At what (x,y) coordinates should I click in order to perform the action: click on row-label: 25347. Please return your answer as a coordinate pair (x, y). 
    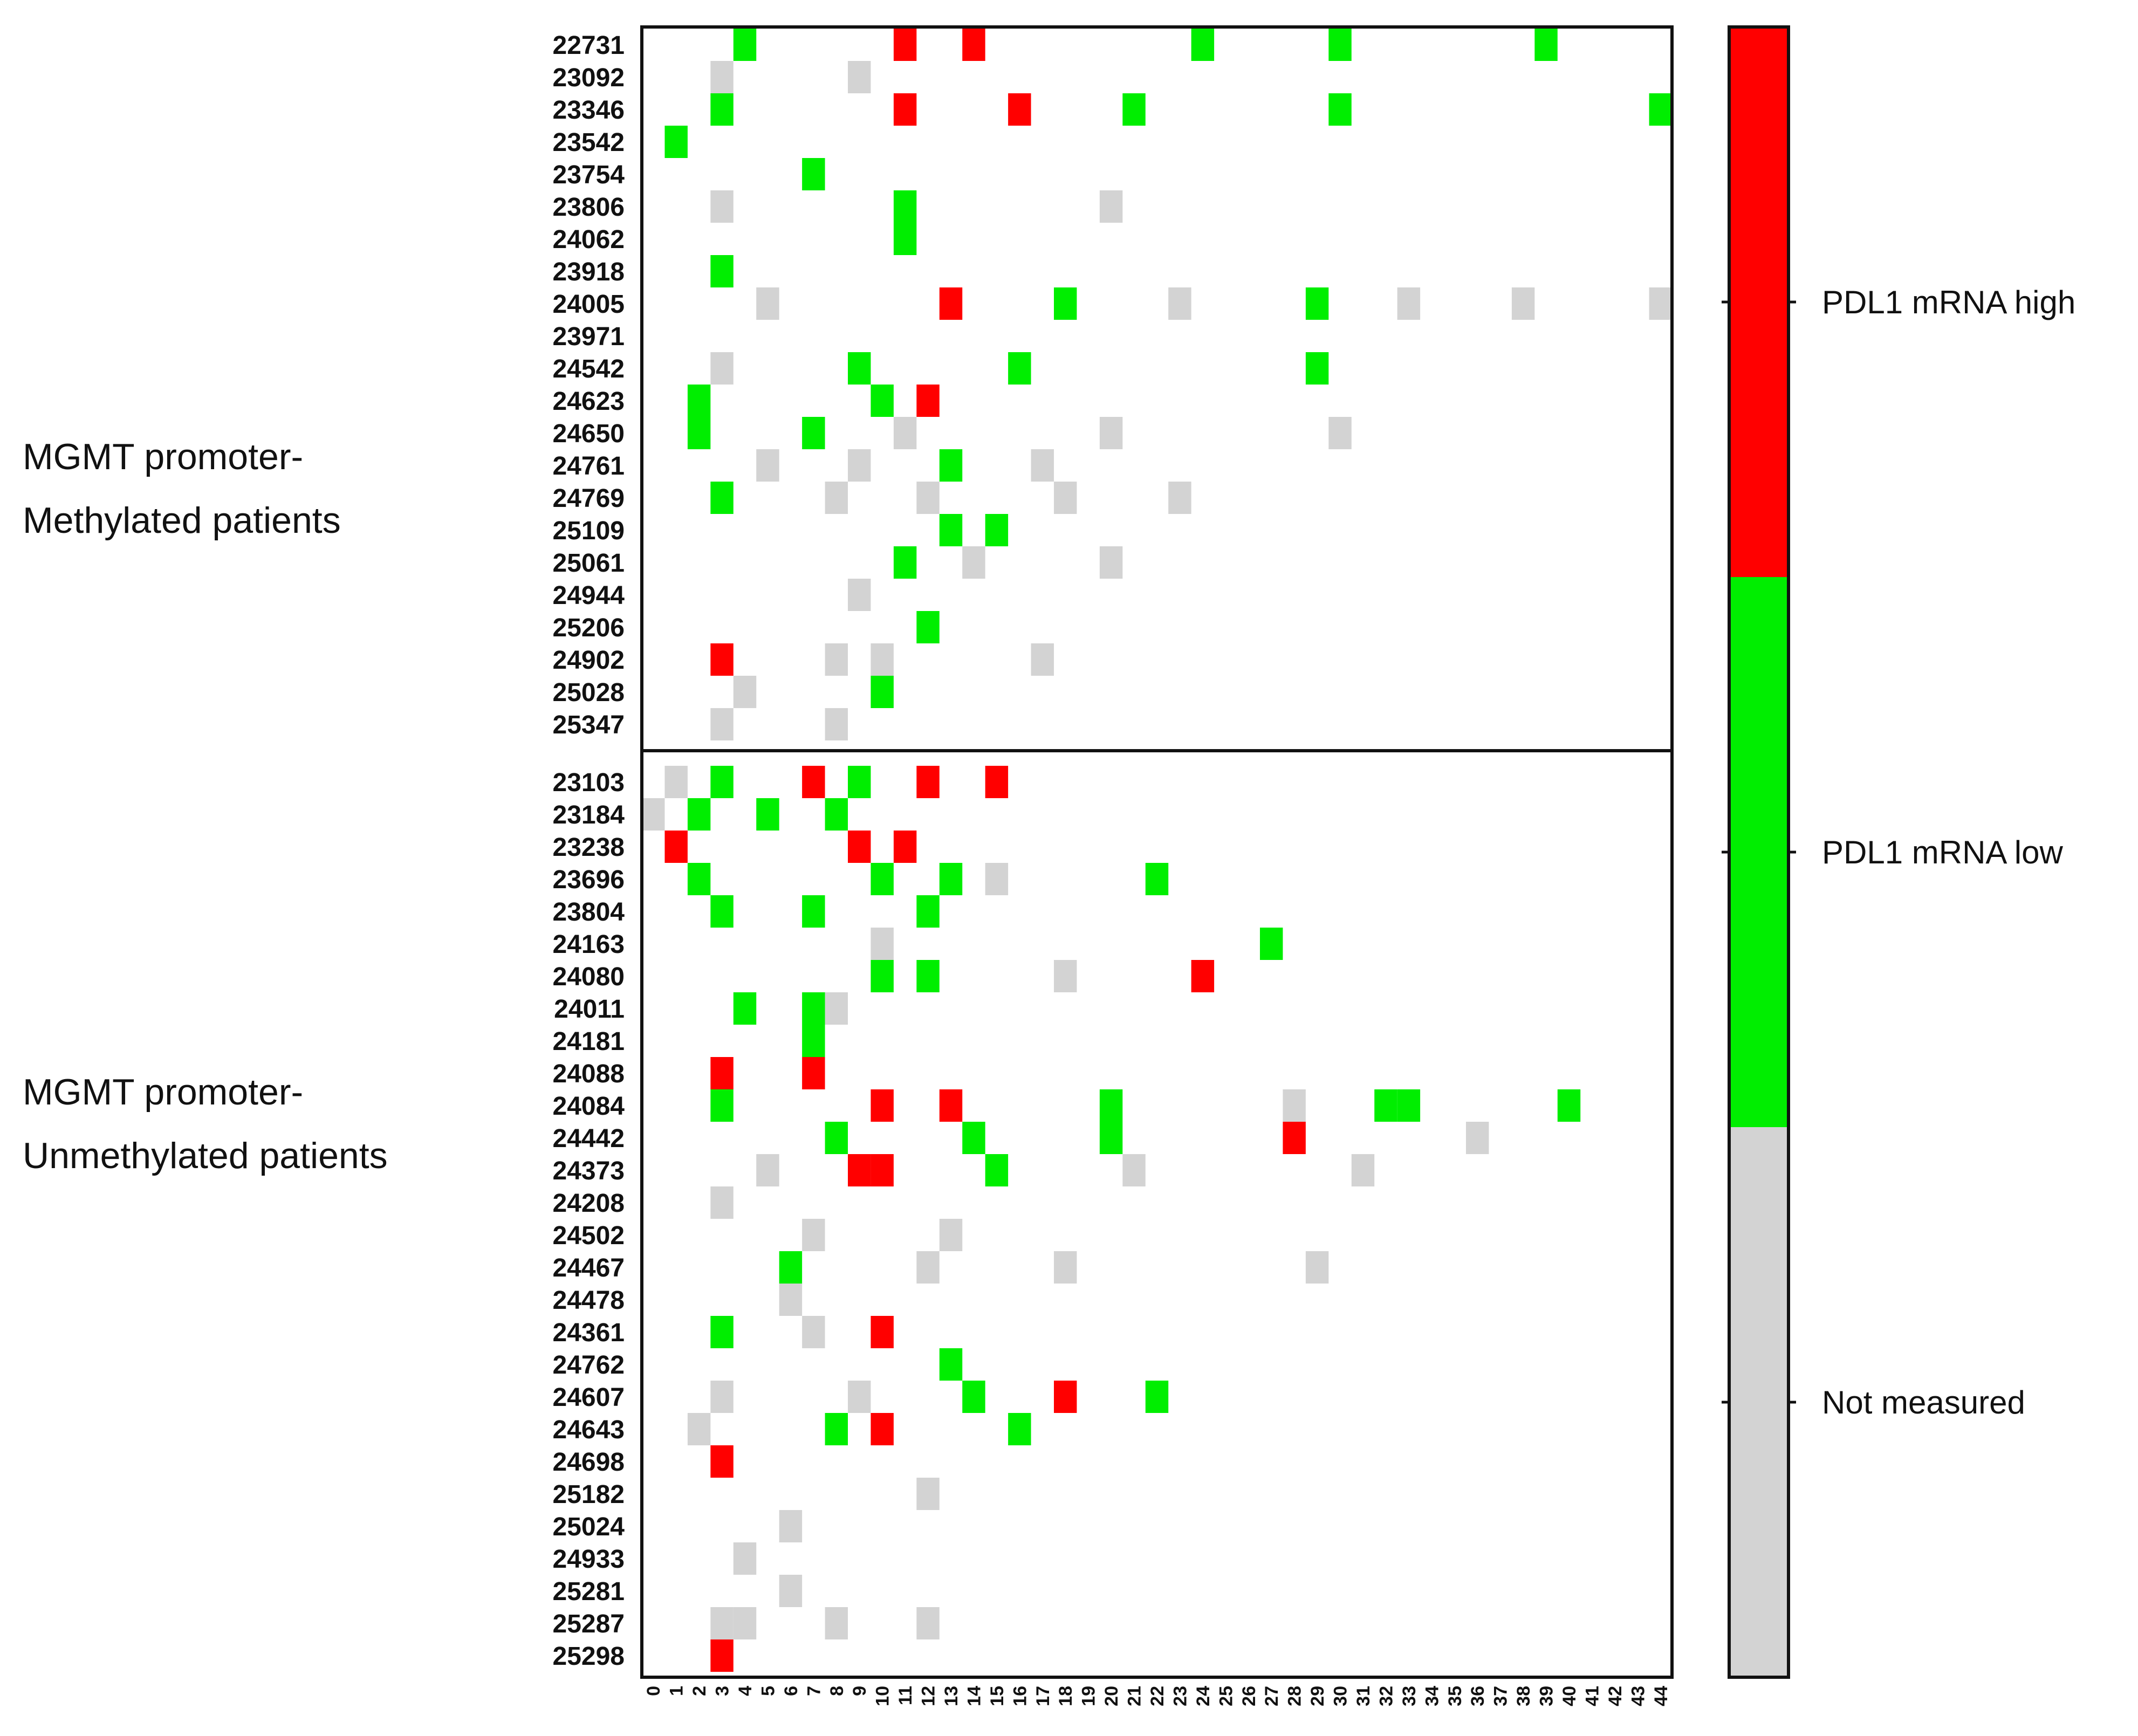
    Looking at the image, I should click on (589, 725).